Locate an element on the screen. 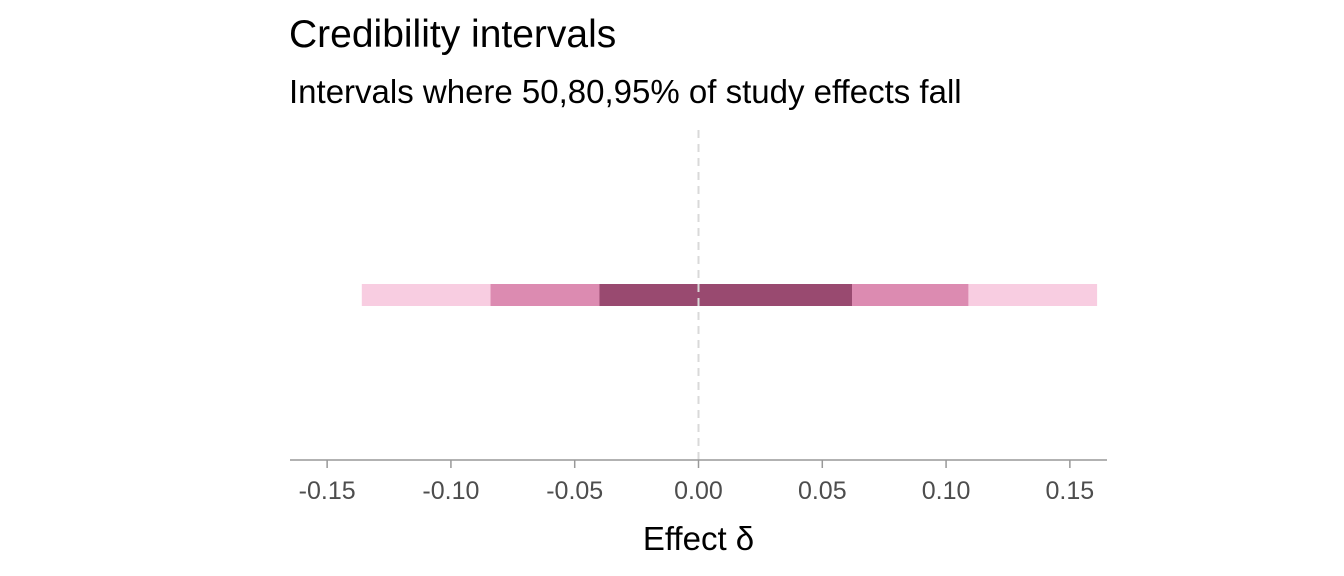 The height and width of the screenshot is (576, 1344). intervals-layer is located at coordinates (729, 295).